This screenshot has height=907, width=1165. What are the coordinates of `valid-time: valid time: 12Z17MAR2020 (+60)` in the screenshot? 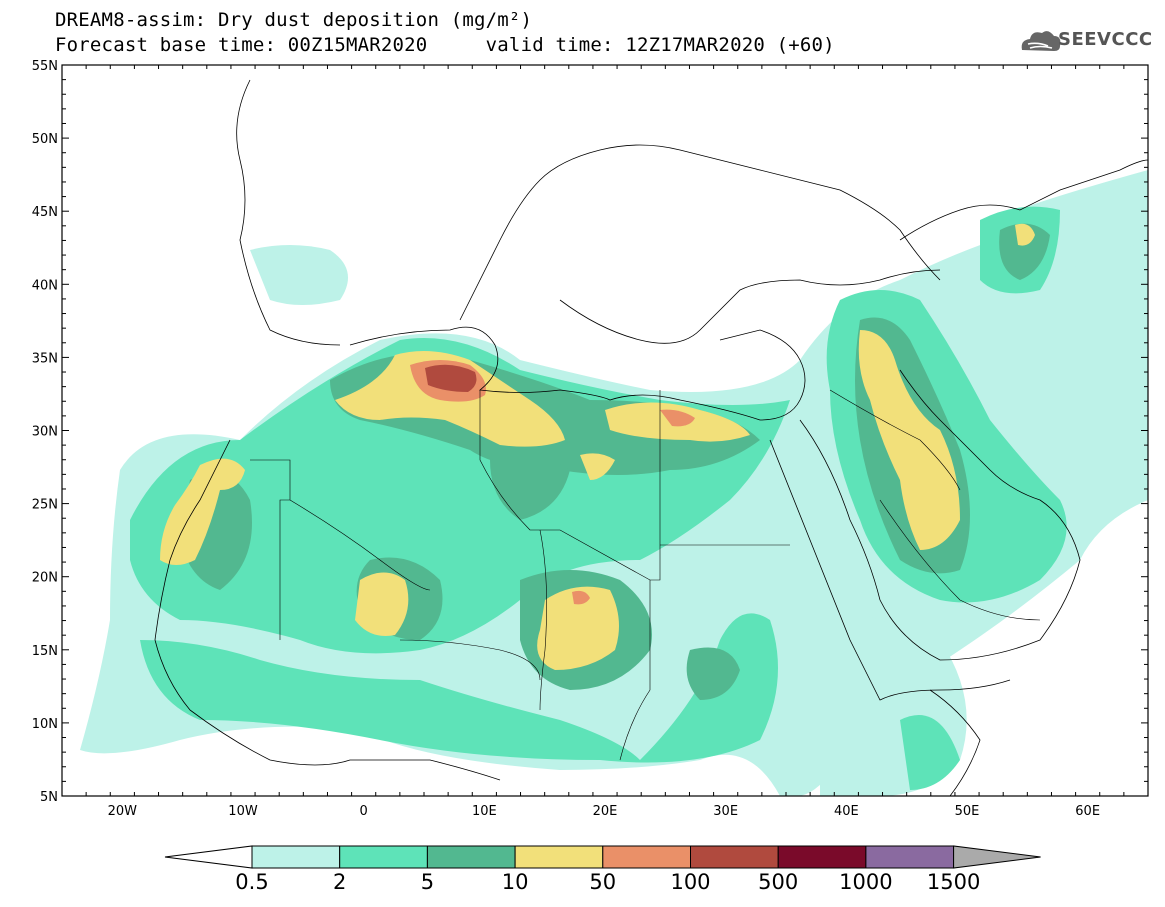 It's located at (660, 45).